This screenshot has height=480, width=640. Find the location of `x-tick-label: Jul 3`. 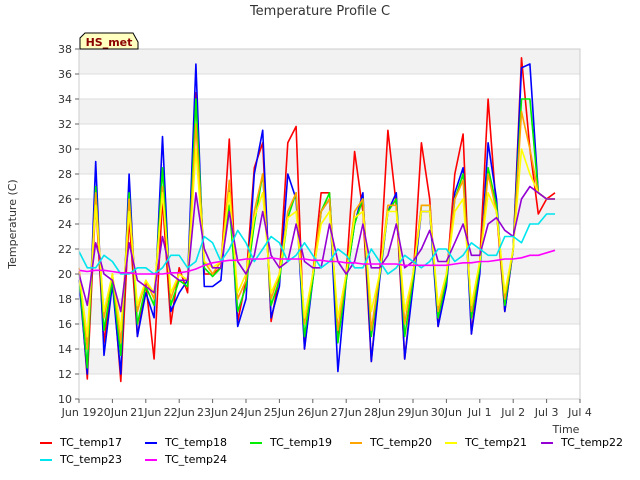

x-tick-label: Jul 3 is located at coordinates (546, 412).